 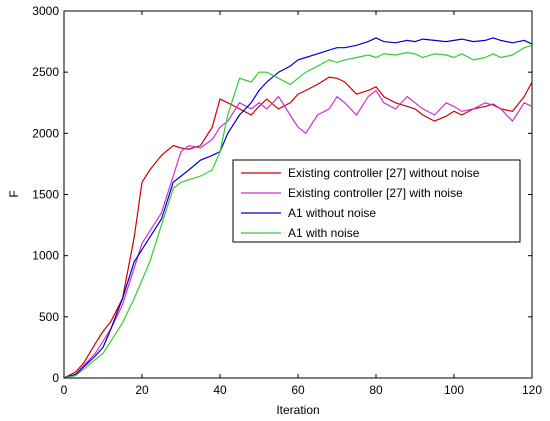 What do you see at coordinates (376, 390) in the screenshot?
I see `x-tick-label: 80` at bounding box center [376, 390].